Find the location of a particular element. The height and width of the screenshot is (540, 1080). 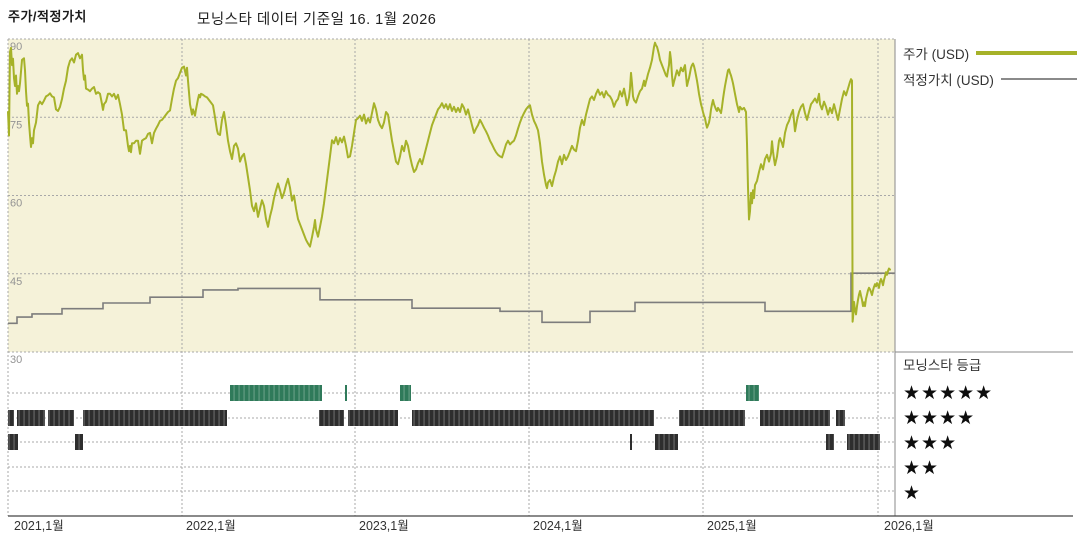

legend-price-row: 주가 (USD) is located at coordinates (990, 53).